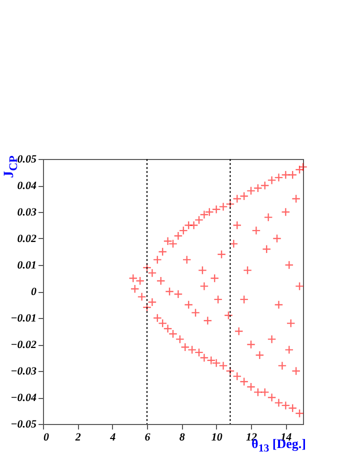  I want to click on y-tick-label: −0.03, so click(23, 372).